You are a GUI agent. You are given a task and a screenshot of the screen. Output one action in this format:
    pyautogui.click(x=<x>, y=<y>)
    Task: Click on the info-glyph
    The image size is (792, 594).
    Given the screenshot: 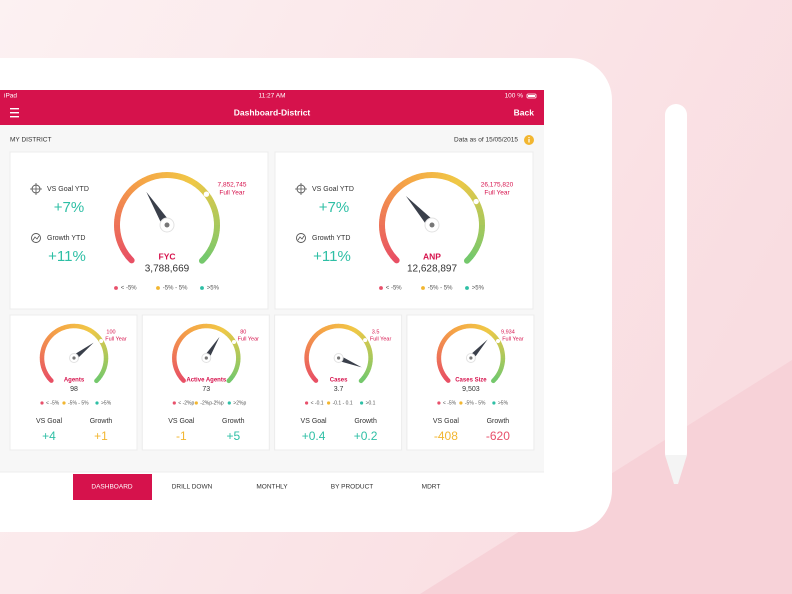 What is the action you would take?
    pyautogui.click(x=529, y=141)
    